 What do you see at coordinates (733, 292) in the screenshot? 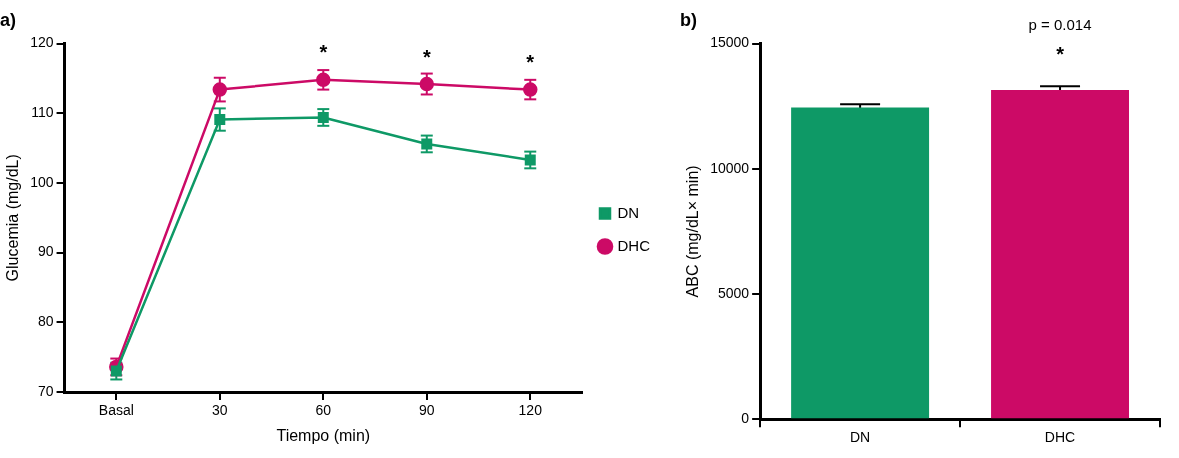
I see `y-tick-label: 5000` at bounding box center [733, 292].